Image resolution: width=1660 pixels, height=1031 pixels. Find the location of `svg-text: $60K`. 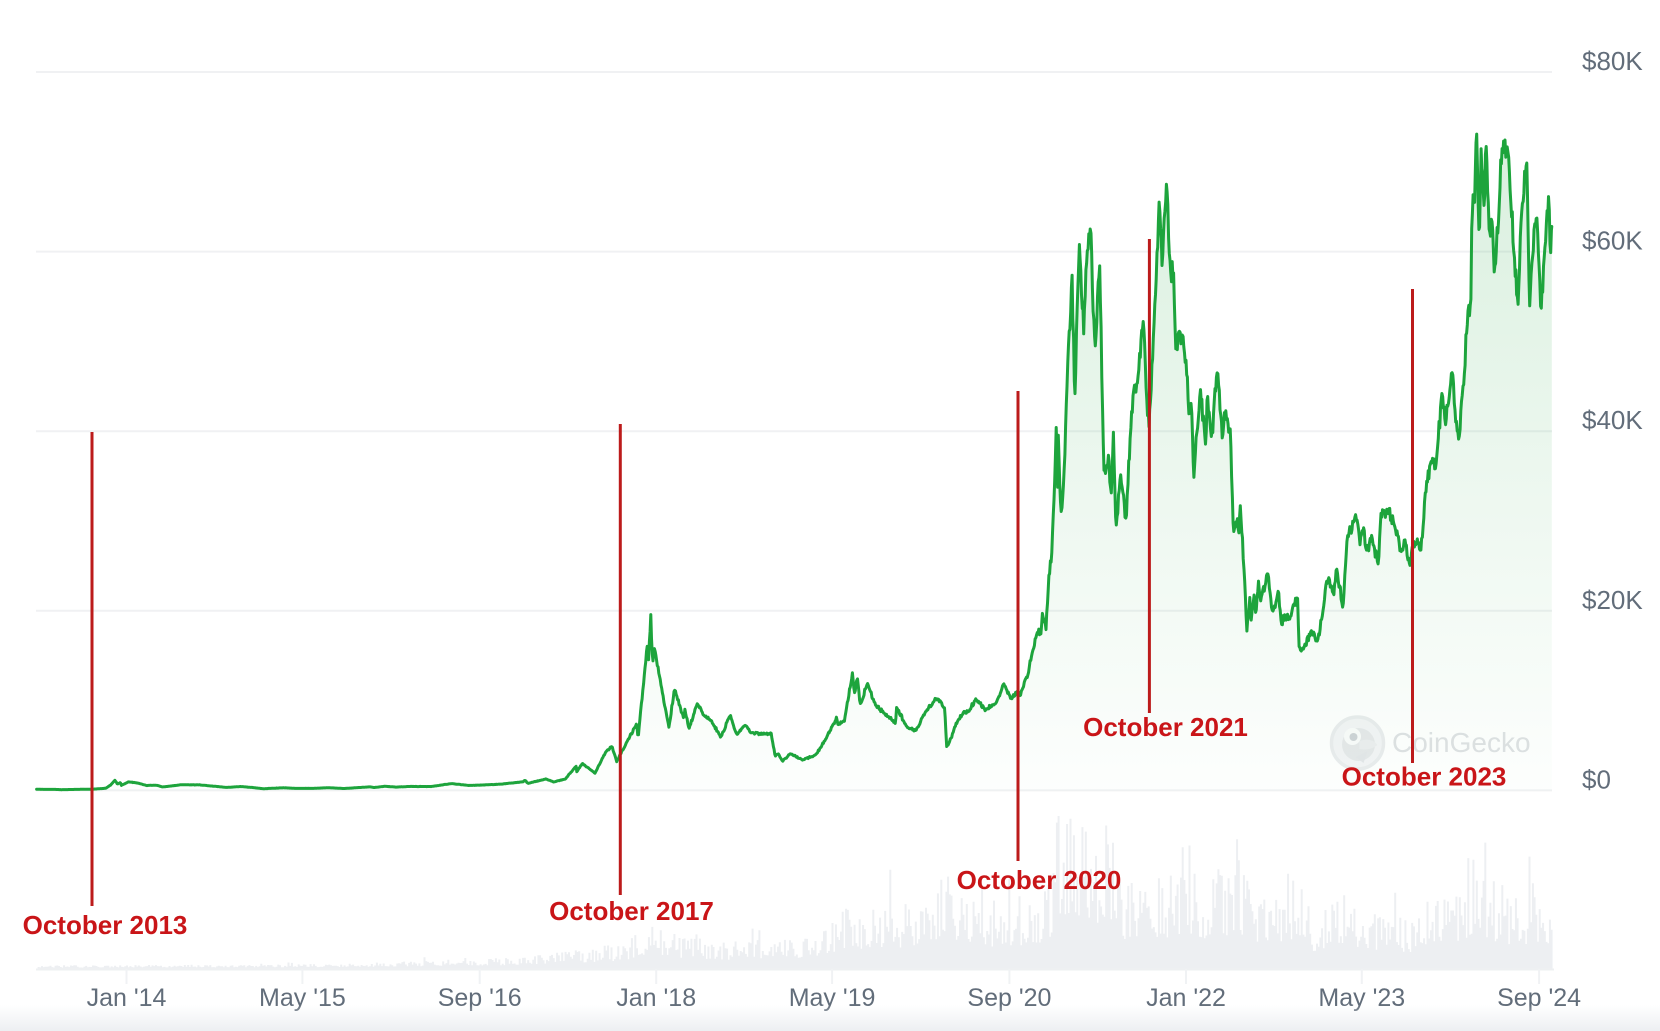

svg-text: $60K is located at coordinates (1612, 241).